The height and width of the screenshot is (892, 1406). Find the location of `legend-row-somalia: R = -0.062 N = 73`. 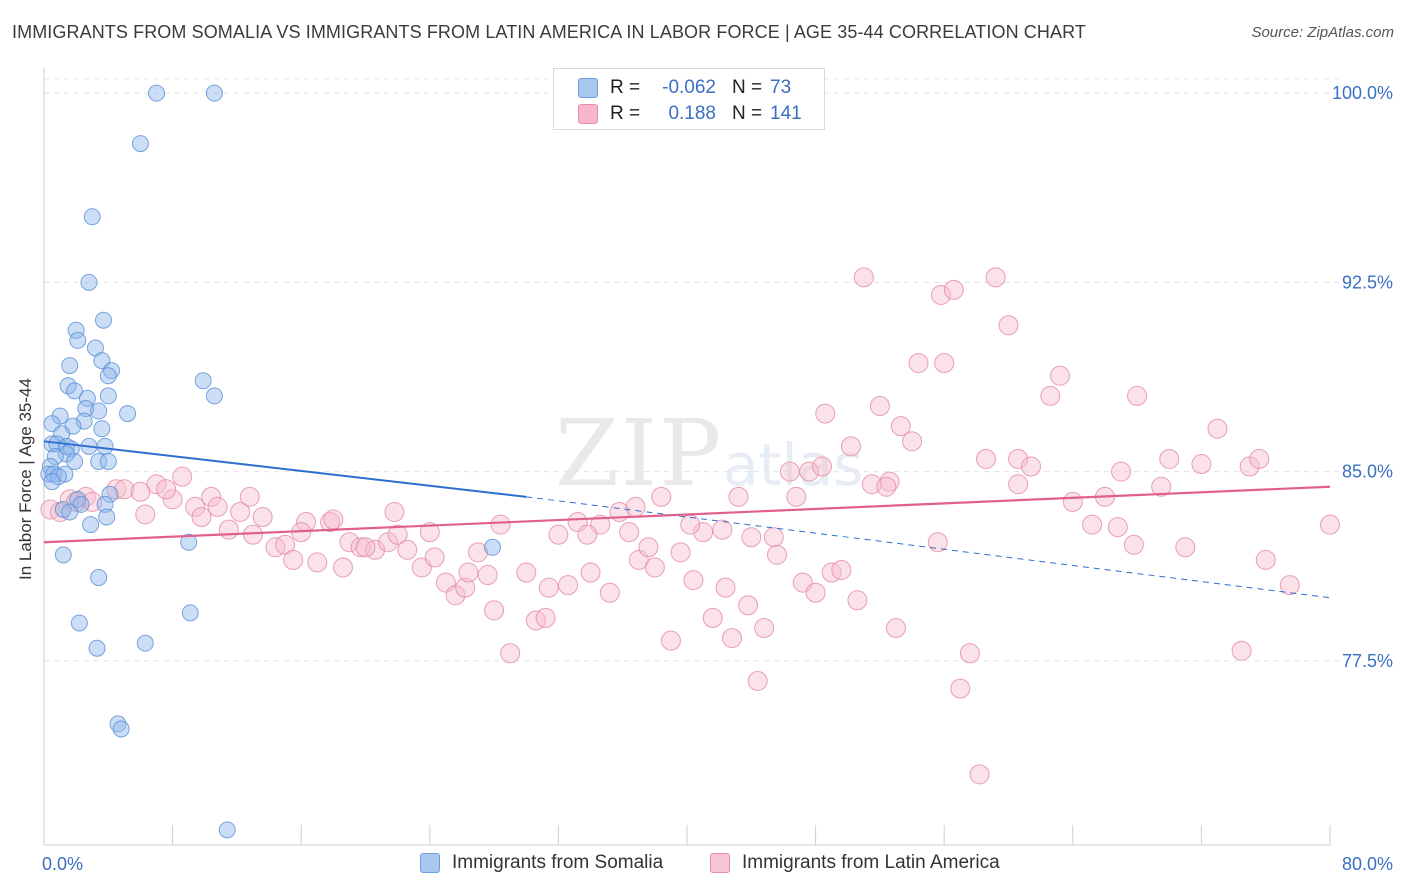

legend-row-somalia: R = -0.062 N = 73 is located at coordinates (689, 88).